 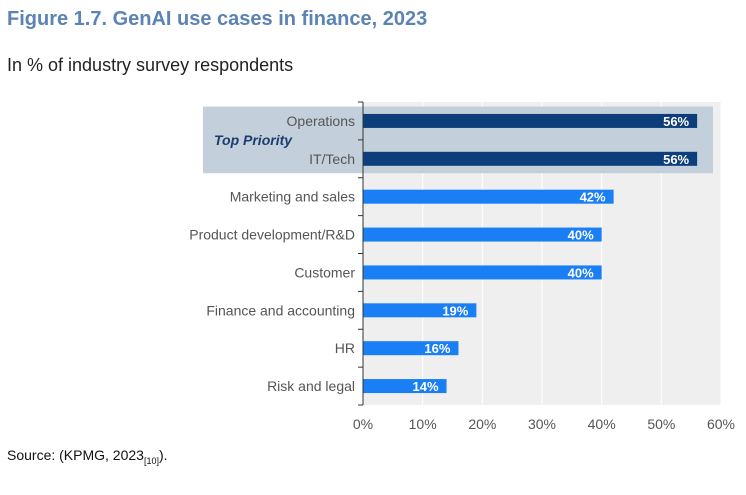 I want to click on highlight-label: Top Priority, so click(x=253, y=140).